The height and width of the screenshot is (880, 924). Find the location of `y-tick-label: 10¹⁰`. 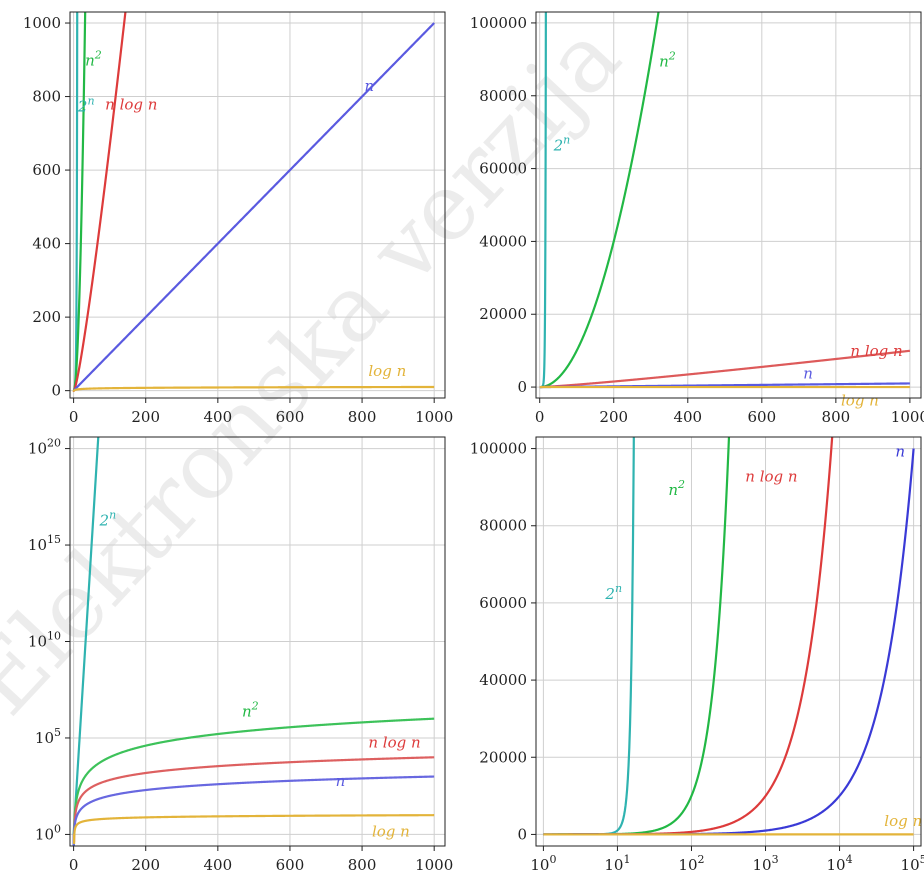

y-tick-label: 10¹⁰ is located at coordinates (44, 640).